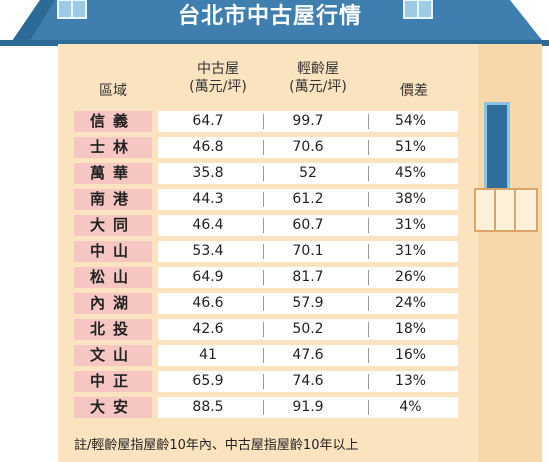 The height and width of the screenshot is (462, 549). I want to click on gap-cell: 45%, so click(410, 173).